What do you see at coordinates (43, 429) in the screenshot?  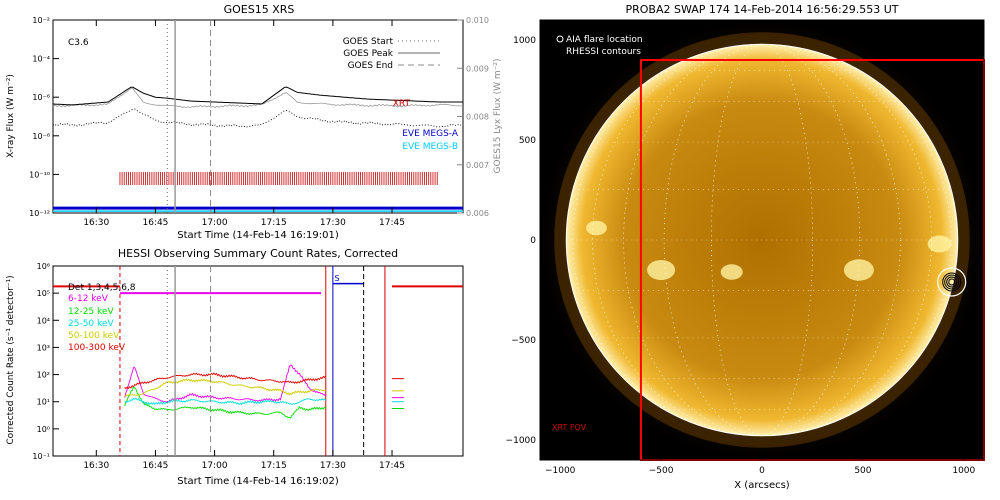 I see `hessi-ytick-label: 10⁰` at bounding box center [43, 429].